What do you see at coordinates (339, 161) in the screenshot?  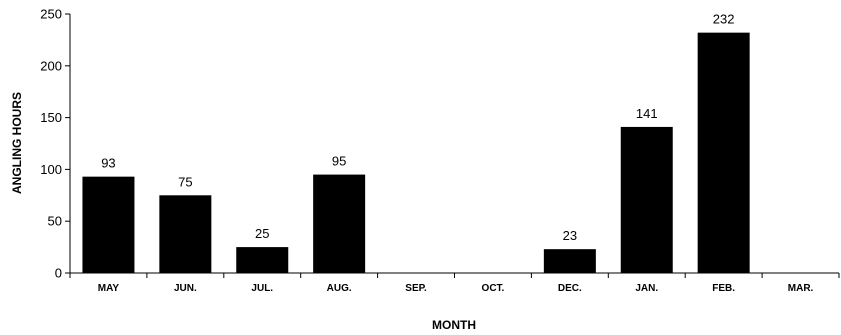 I see `data-label: 95` at bounding box center [339, 161].